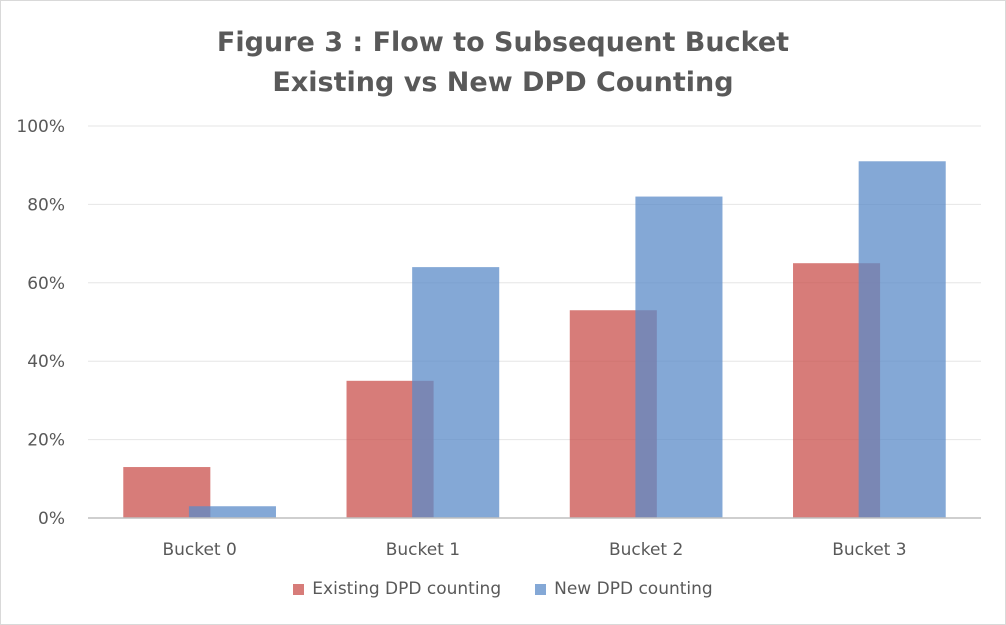  Describe the element at coordinates (423, 550) in the screenshot. I see `x-tick-label: Bucket 1` at that location.